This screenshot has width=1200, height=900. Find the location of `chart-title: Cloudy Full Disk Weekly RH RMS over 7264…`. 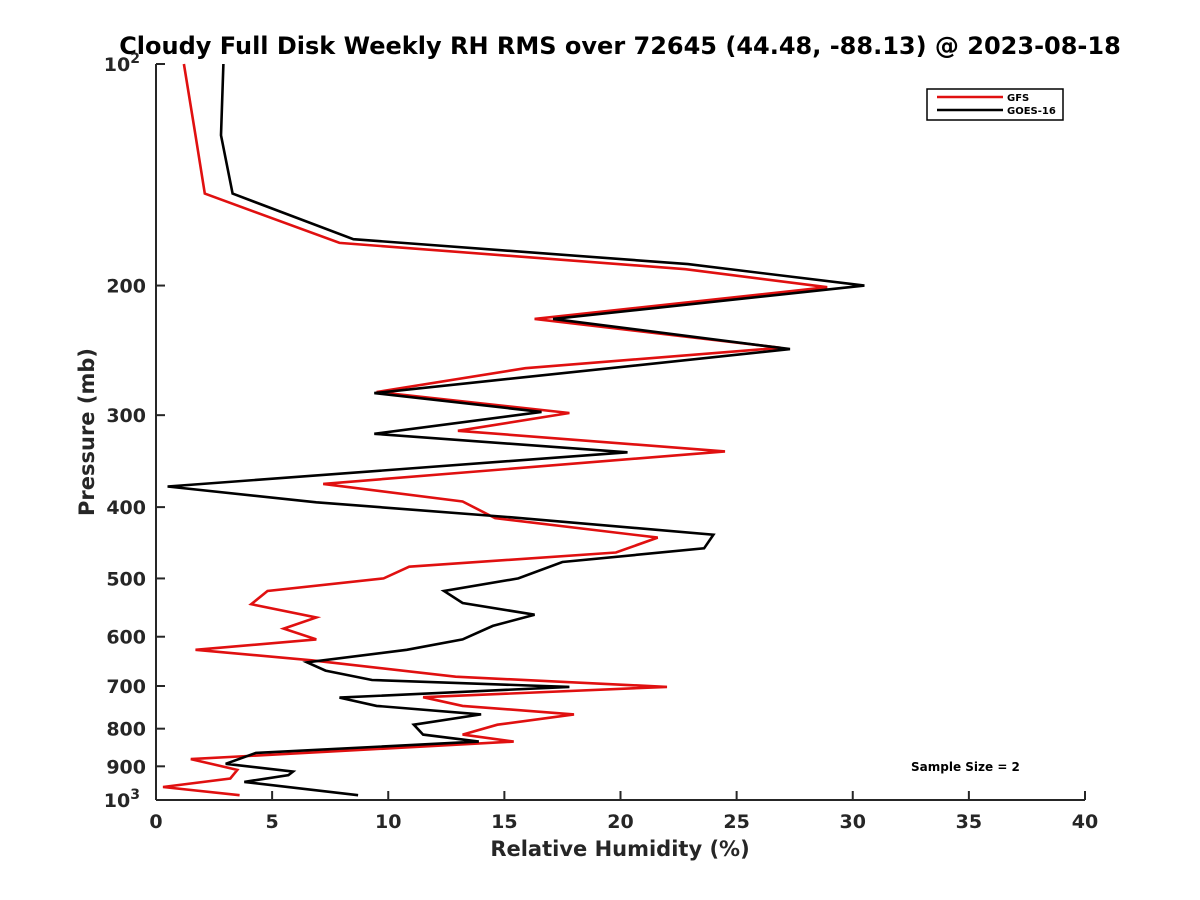

chart-title: Cloudy Full Disk Weekly RH RMS over 7264… is located at coordinates (620, 46).